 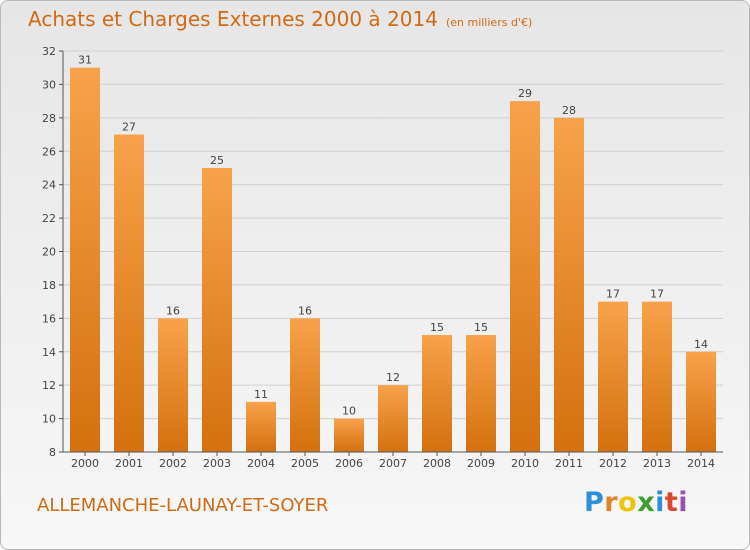 I want to click on y-tick-label: 26, so click(x=49, y=151).